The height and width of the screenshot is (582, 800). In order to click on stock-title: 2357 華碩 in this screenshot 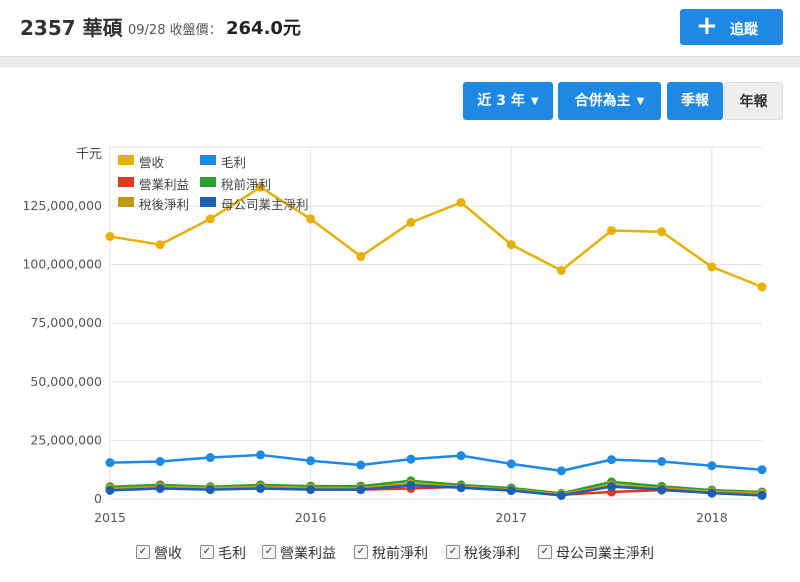, I will do `click(71, 28)`.